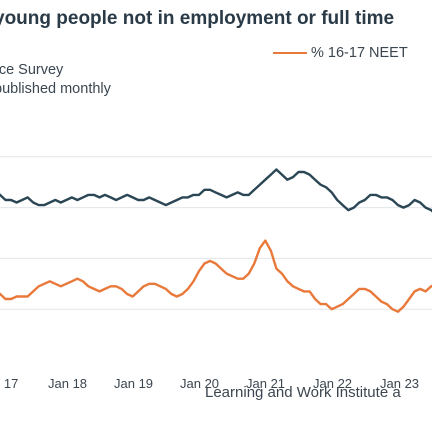 This screenshot has width=432, height=432. I want to click on x-tick-label: Jan 22, so click(332, 383).